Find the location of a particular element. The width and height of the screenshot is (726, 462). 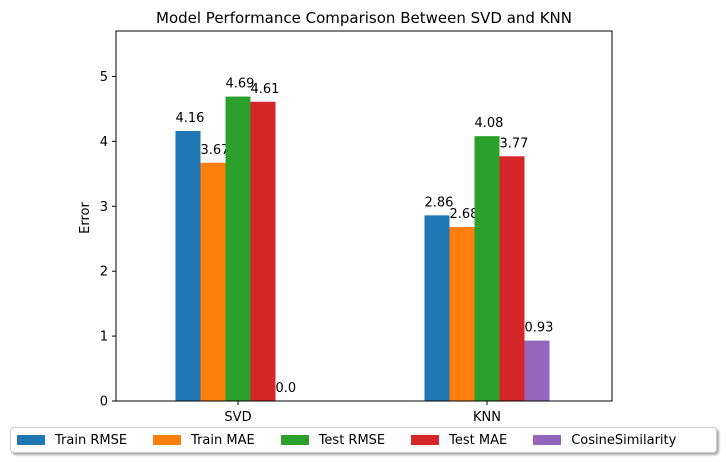

data-label-knn-train-rmse: 2.86 is located at coordinates (439, 202).